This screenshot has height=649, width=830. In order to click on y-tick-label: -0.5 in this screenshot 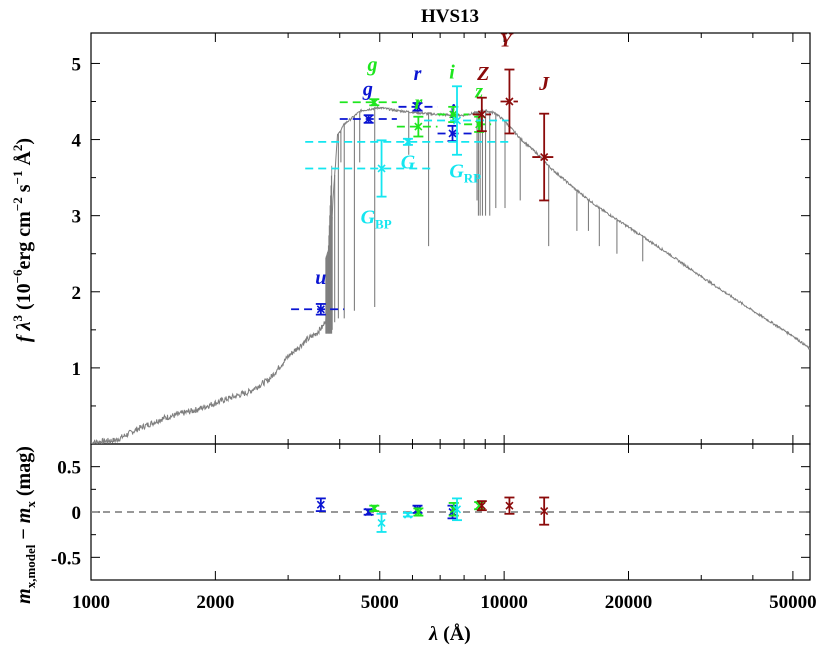, I will do `click(66, 558)`.